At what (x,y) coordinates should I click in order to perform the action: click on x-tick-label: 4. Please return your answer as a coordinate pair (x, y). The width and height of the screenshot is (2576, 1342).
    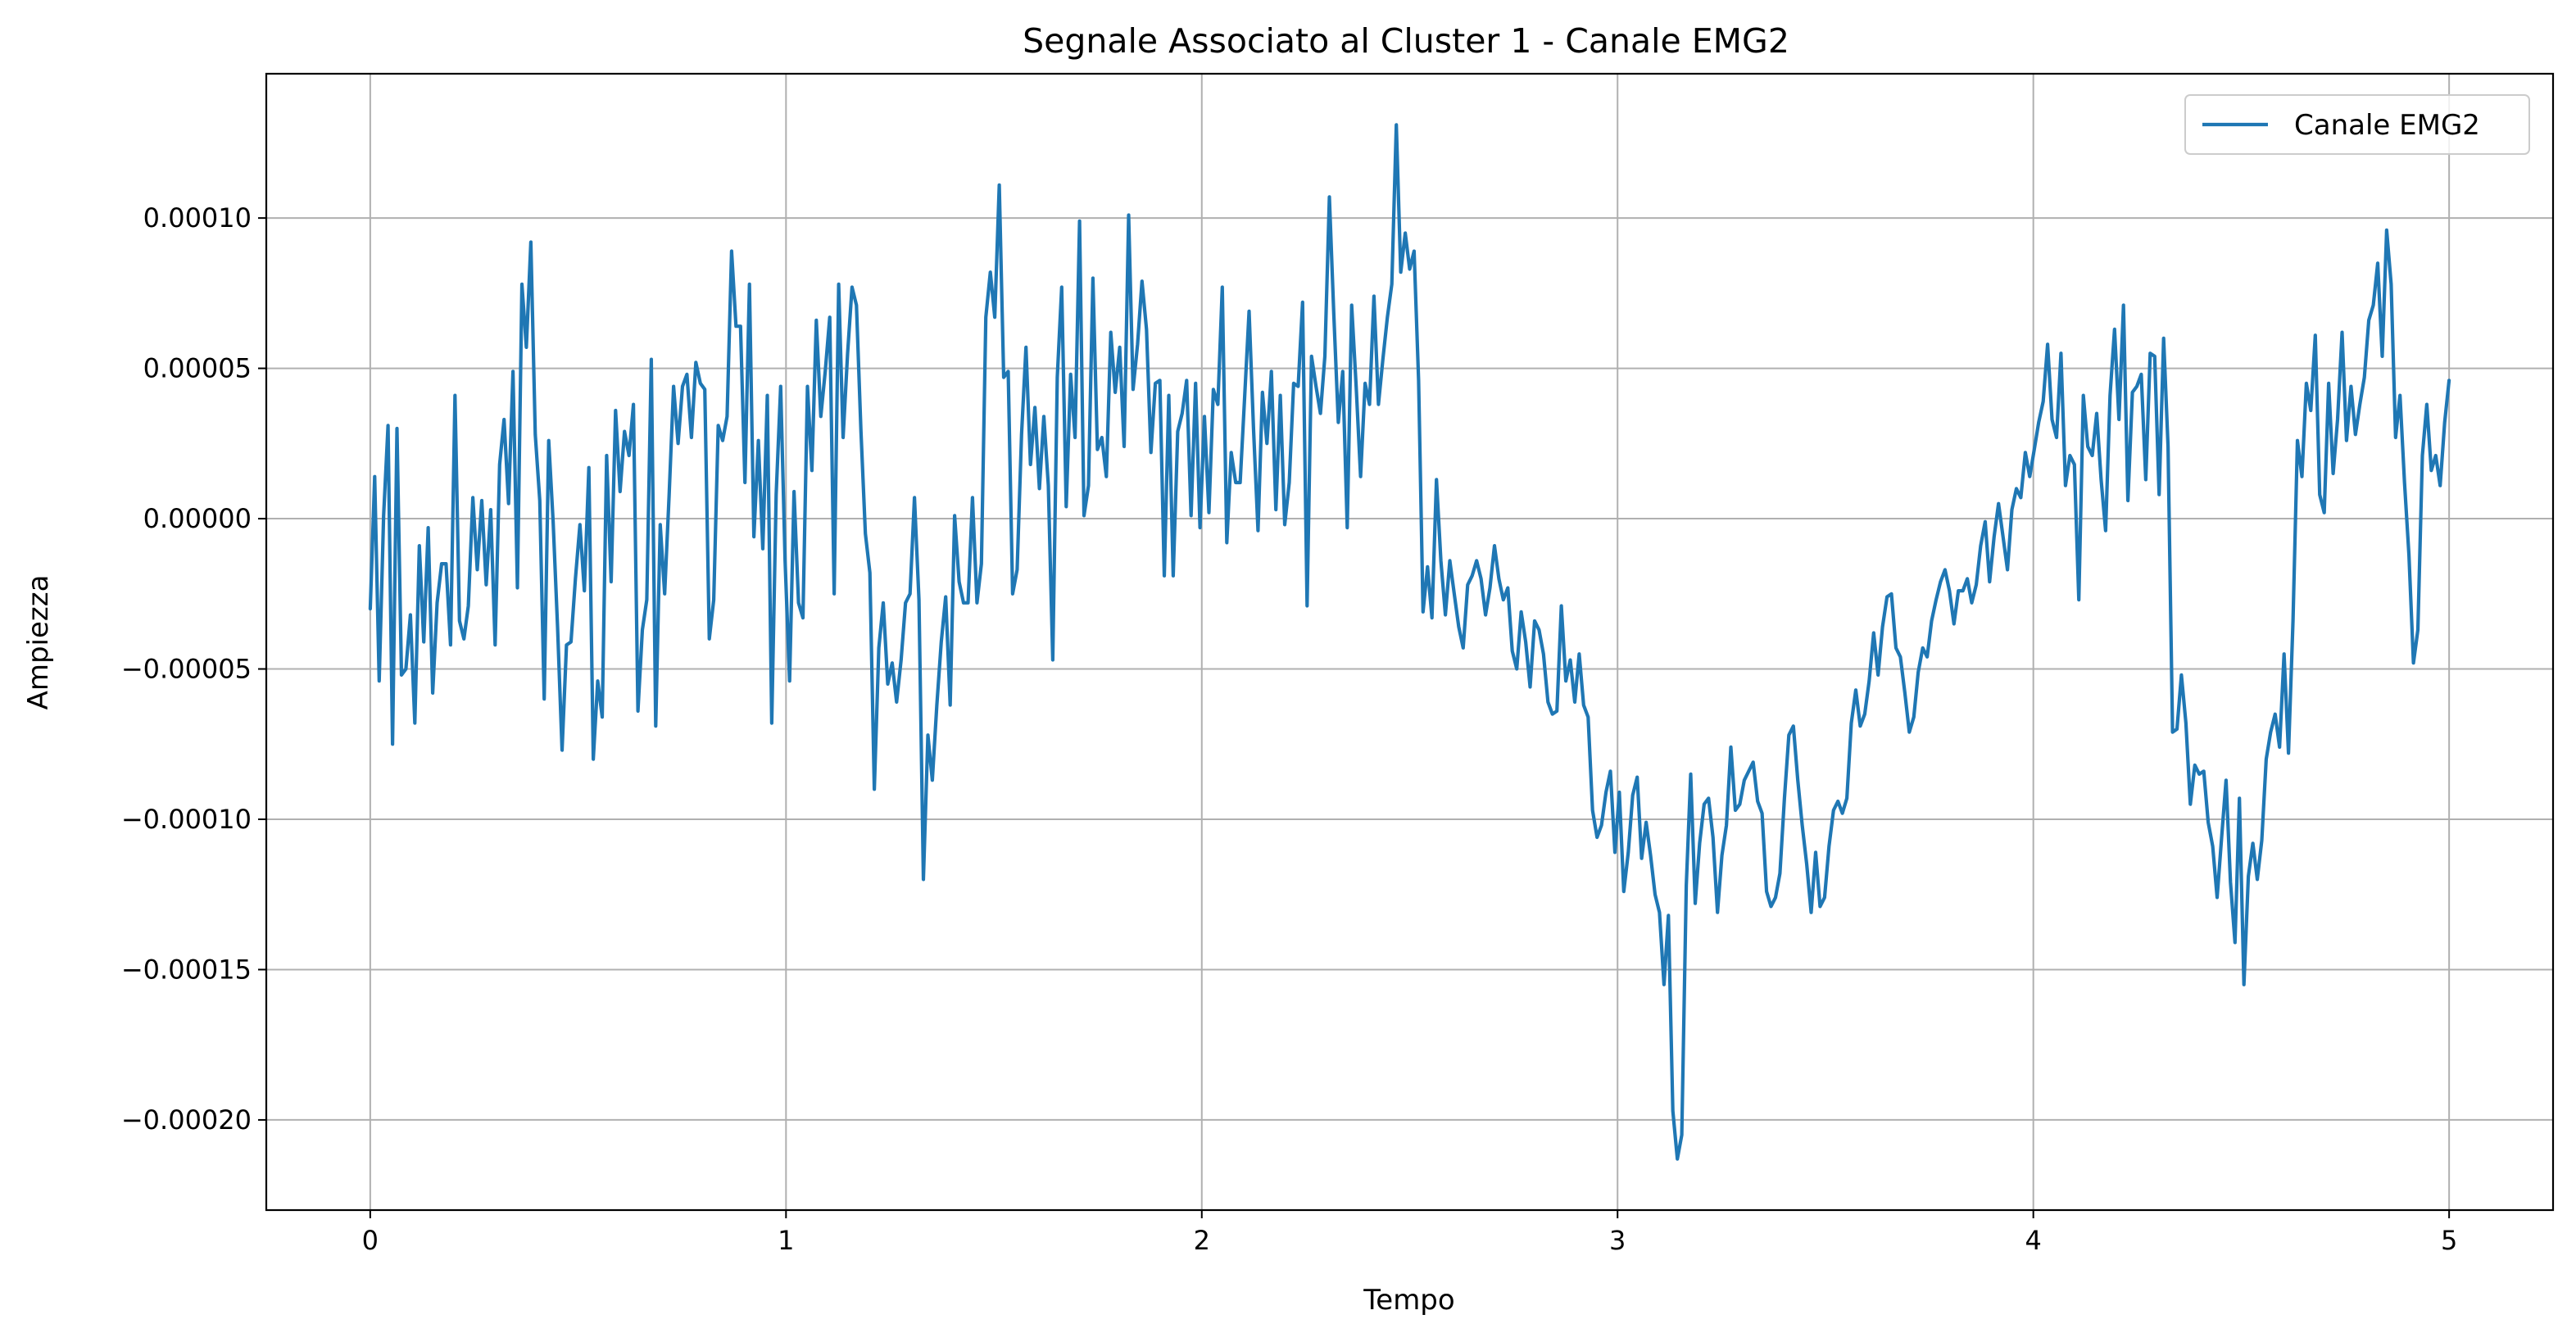
    Looking at the image, I should click on (2034, 1240).